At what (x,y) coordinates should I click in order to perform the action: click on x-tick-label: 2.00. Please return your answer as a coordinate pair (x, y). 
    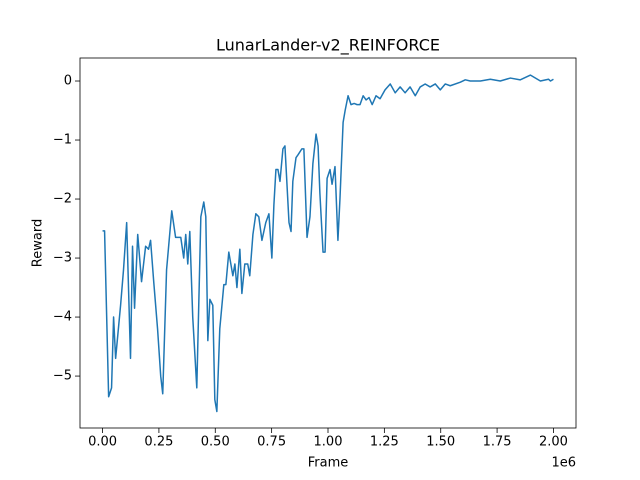
    Looking at the image, I should click on (553, 442).